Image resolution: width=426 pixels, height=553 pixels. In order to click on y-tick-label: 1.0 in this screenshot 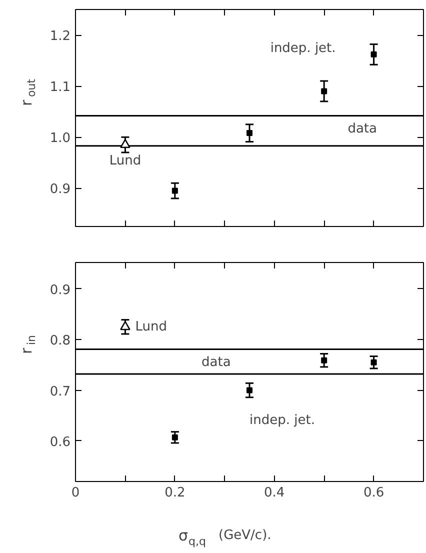, I will do `click(60, 138)`.